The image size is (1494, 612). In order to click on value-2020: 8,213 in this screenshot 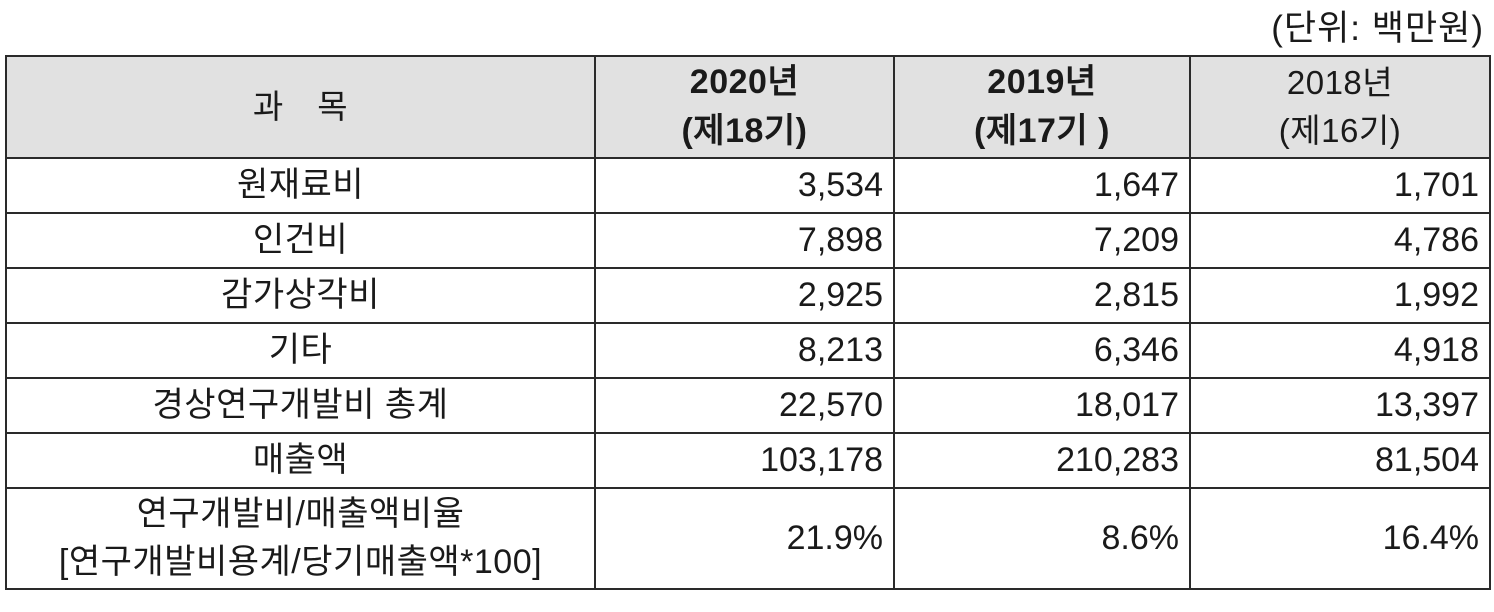, I will do `click(744, 350)`.